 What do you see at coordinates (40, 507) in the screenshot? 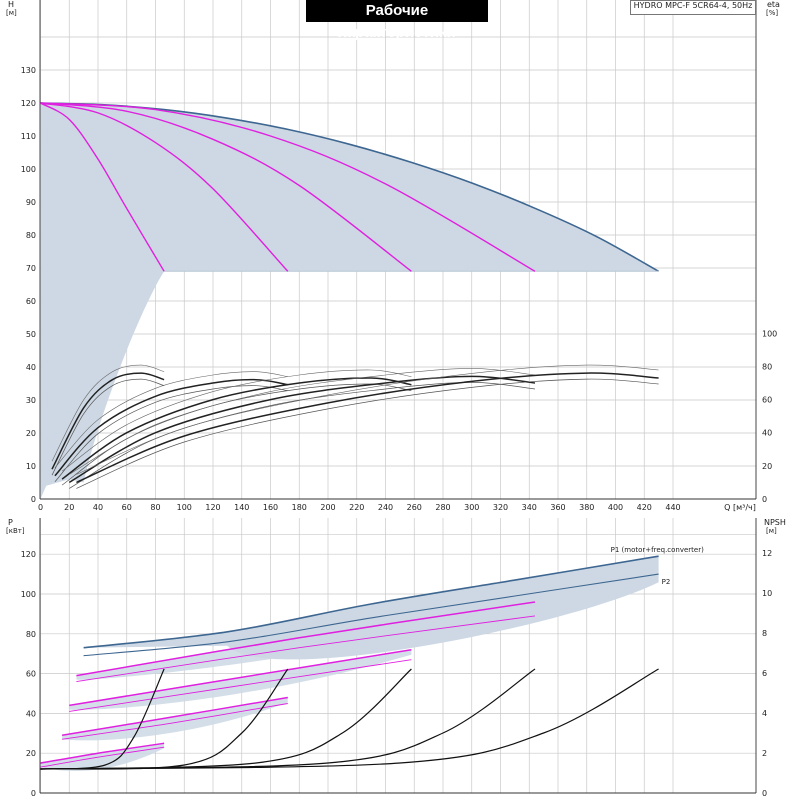
I see `x-tick-label: 0` at bounding box center [40, 507].